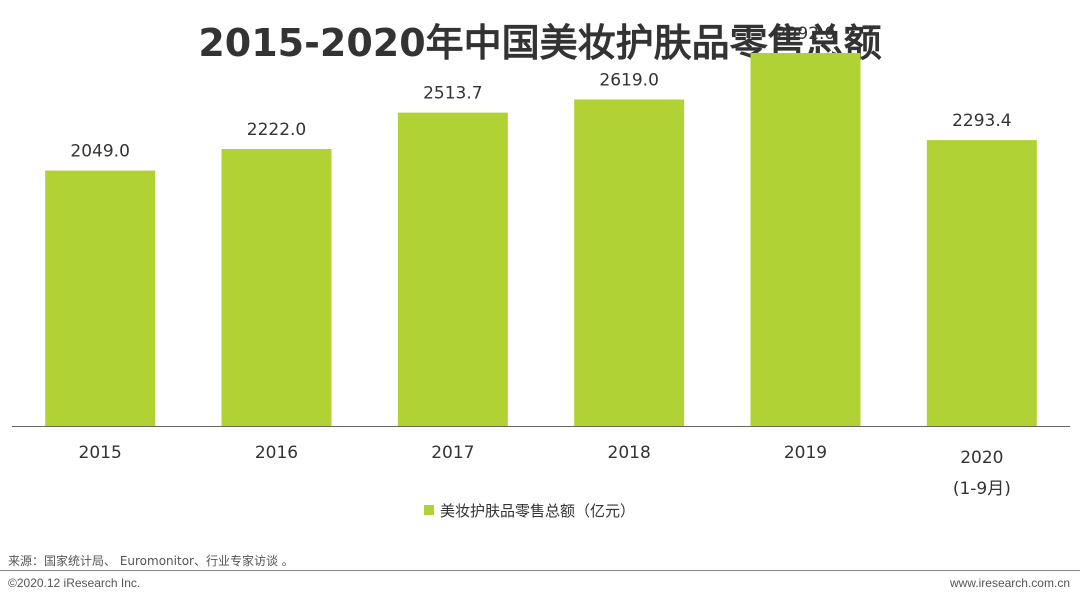  What do you see at coordinates (74, 583) in the screenshot?
I see `copyright-text: ©2020.12 iResearch Inc.` at bounding box center [74, 583].